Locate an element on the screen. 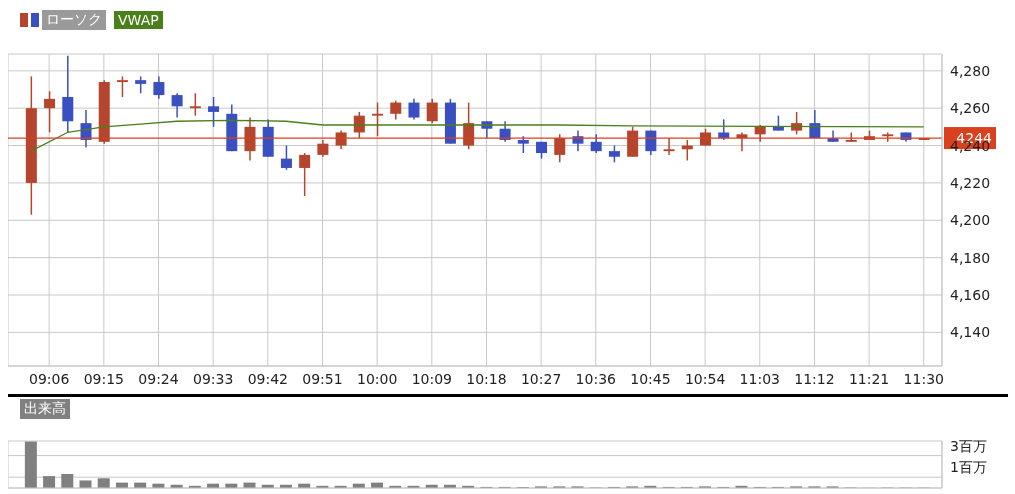 This screenshot has height=494, width=1015. y-tick-label: 4,160 is located at coordinates (970, 294).